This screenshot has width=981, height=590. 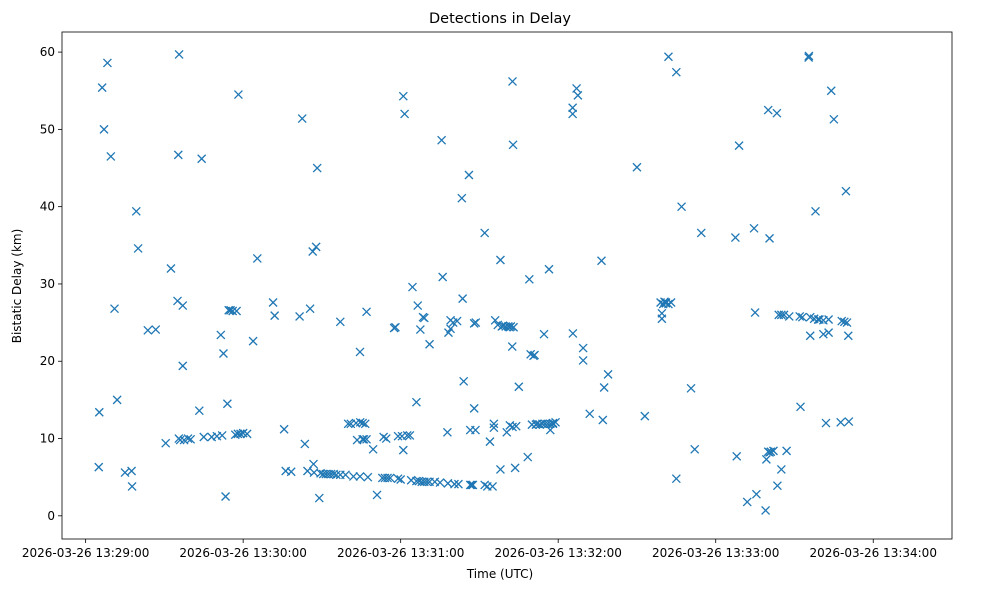 I want to click on y-tick-label: 20, so click(x=47, y=361).